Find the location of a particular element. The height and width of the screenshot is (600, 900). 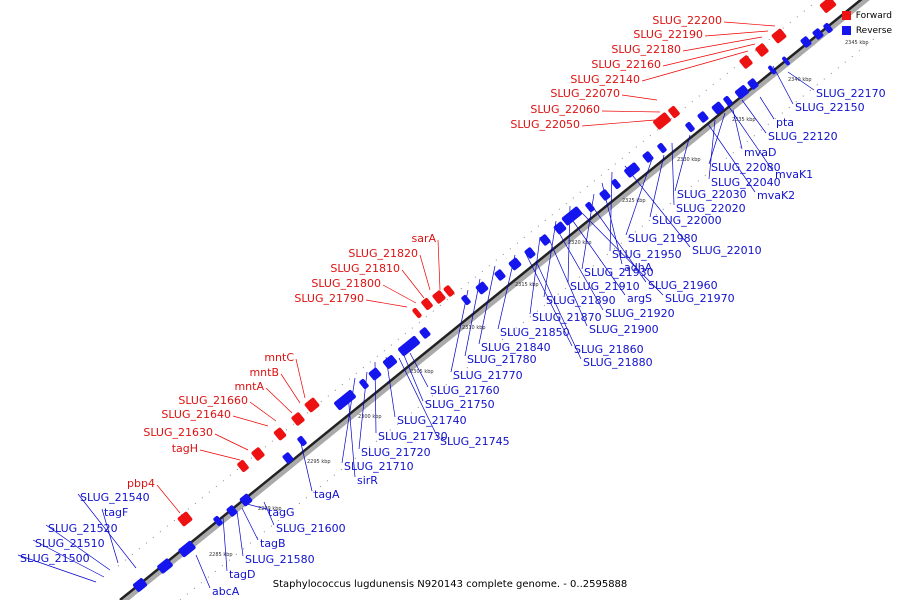

forward-gene-label: SLUG_22070 is located at coordinates (585, 93).